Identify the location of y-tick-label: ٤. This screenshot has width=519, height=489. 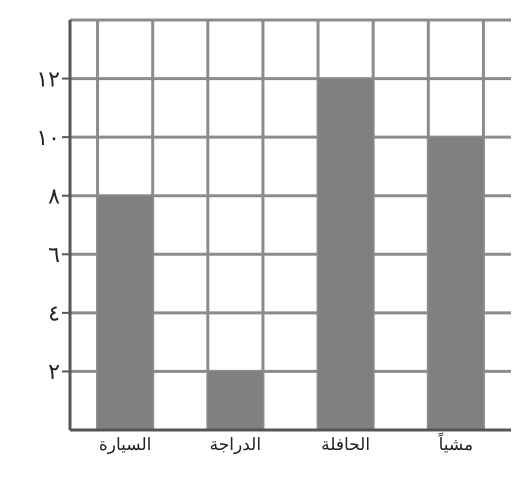
(54, 314).